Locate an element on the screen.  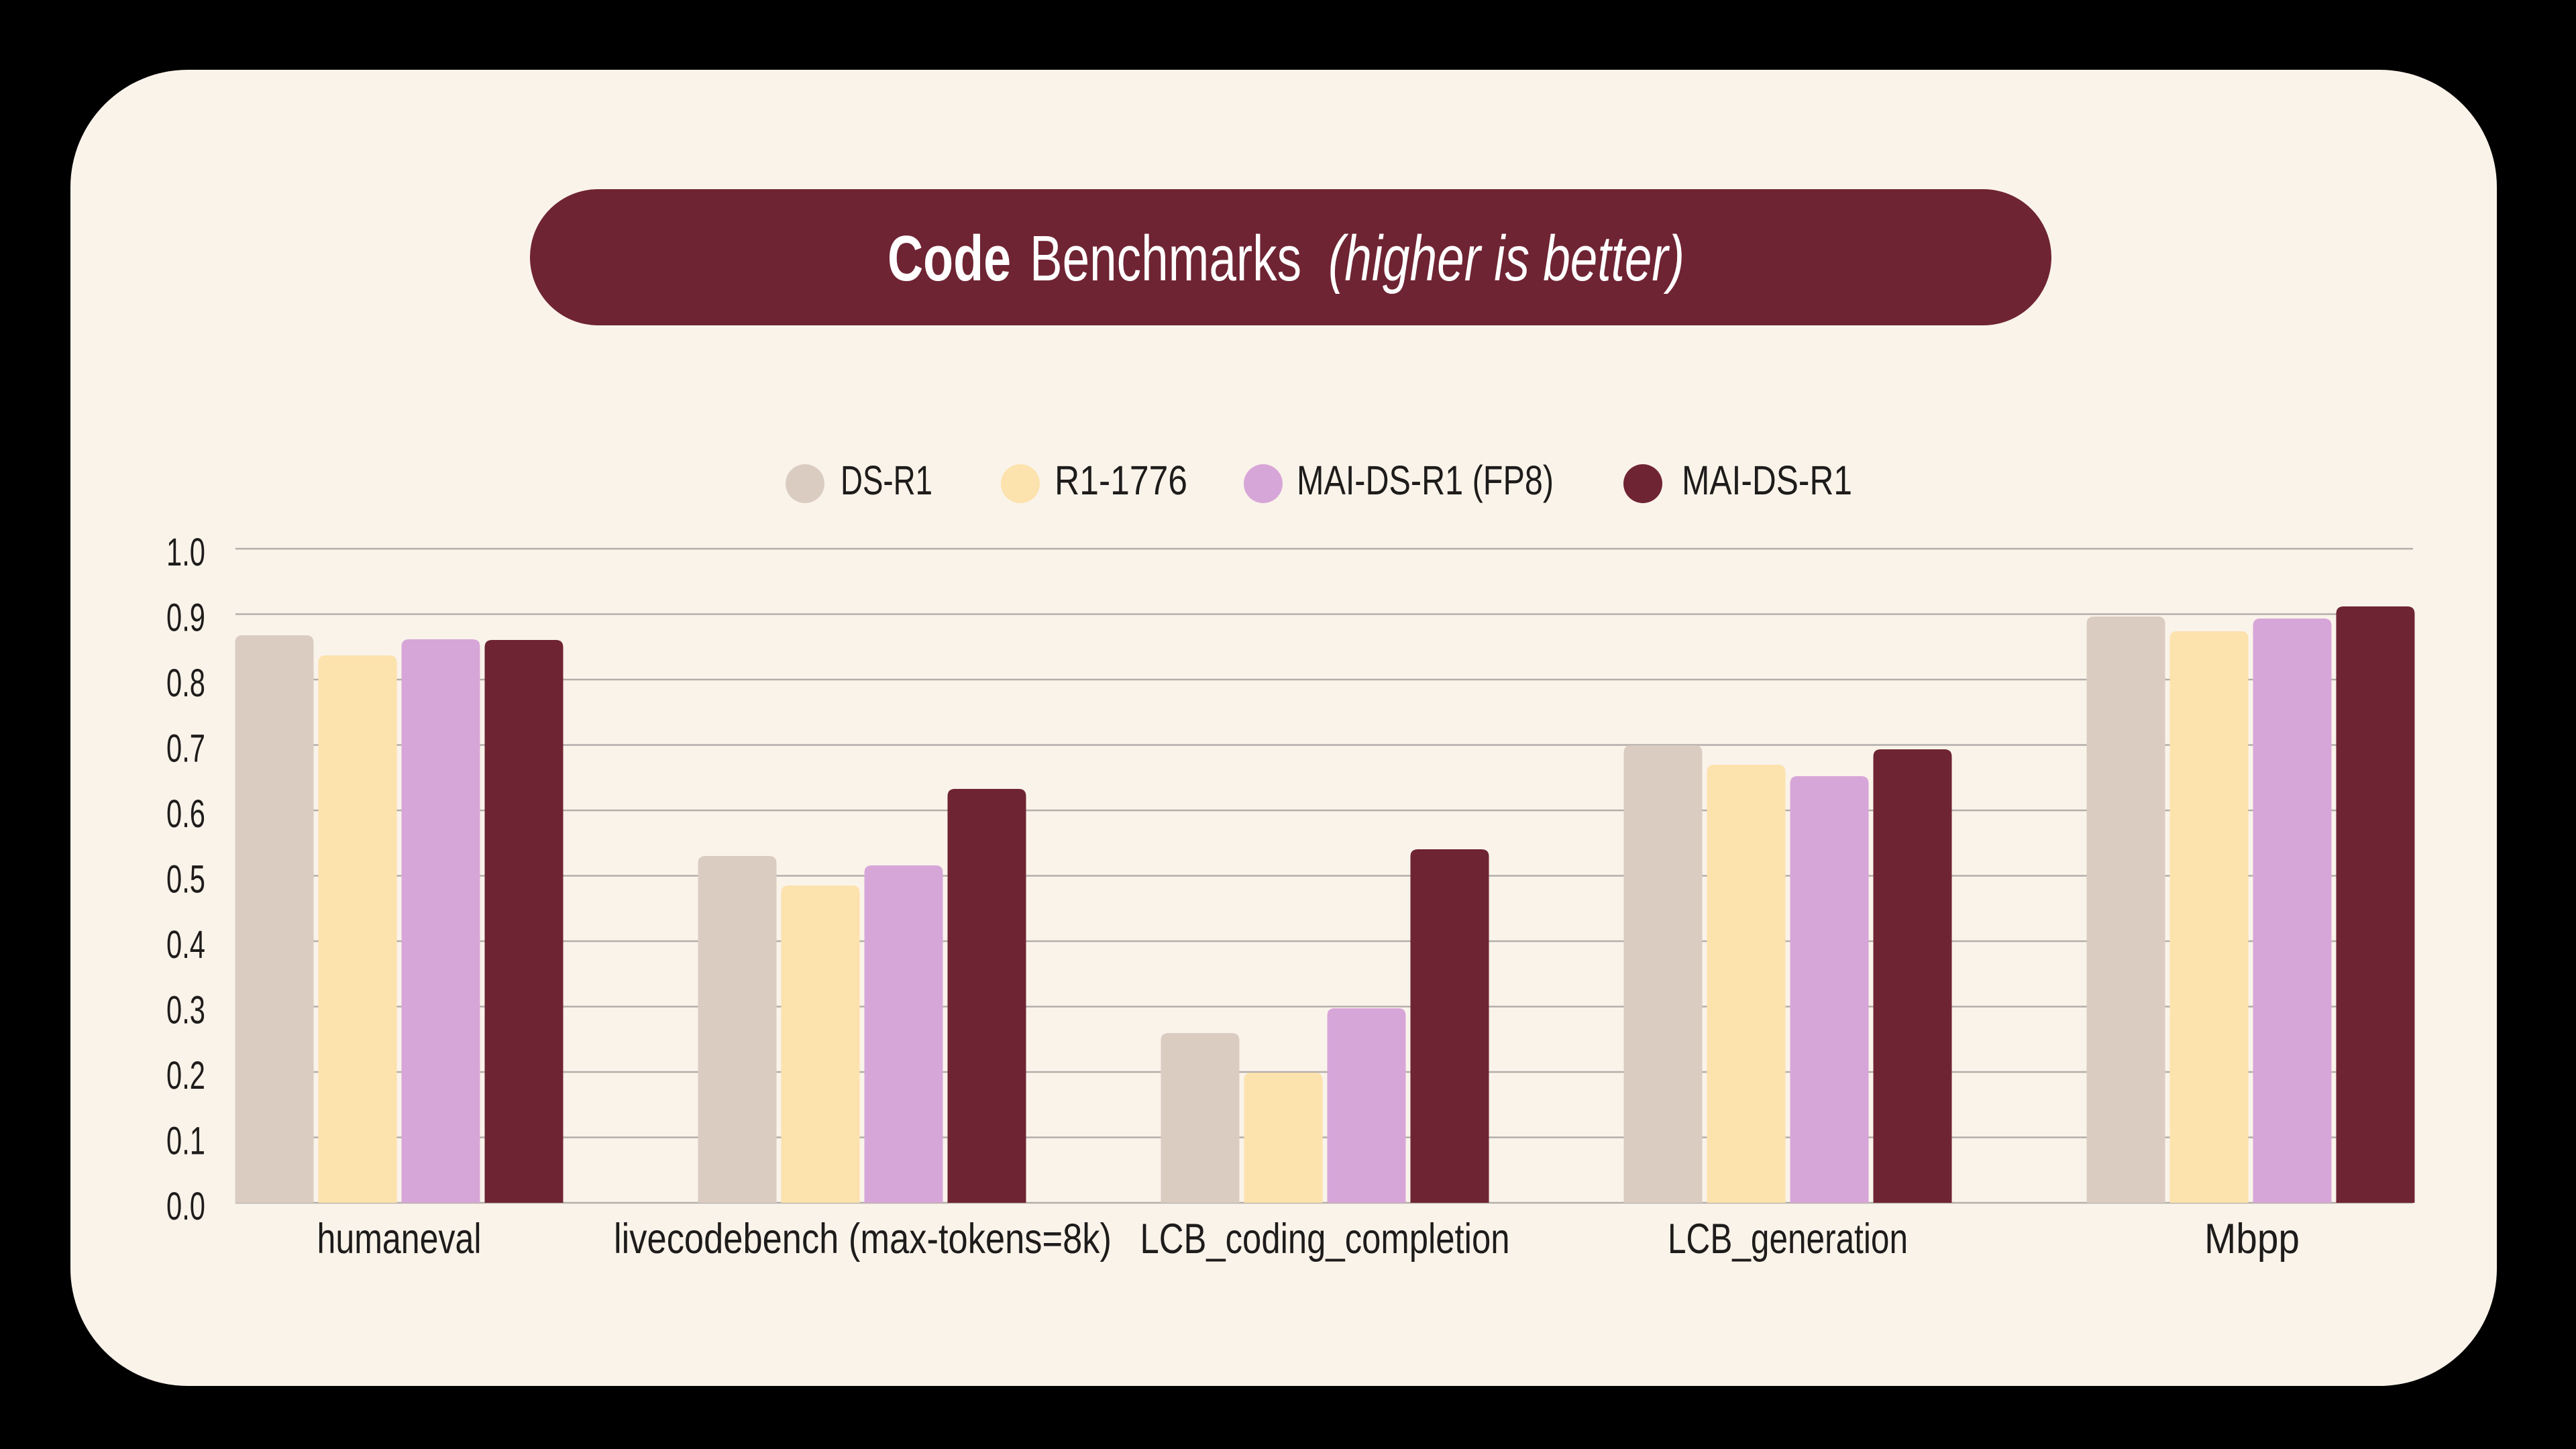
svg-text: 0.7 is located at coordinates (185, 749).